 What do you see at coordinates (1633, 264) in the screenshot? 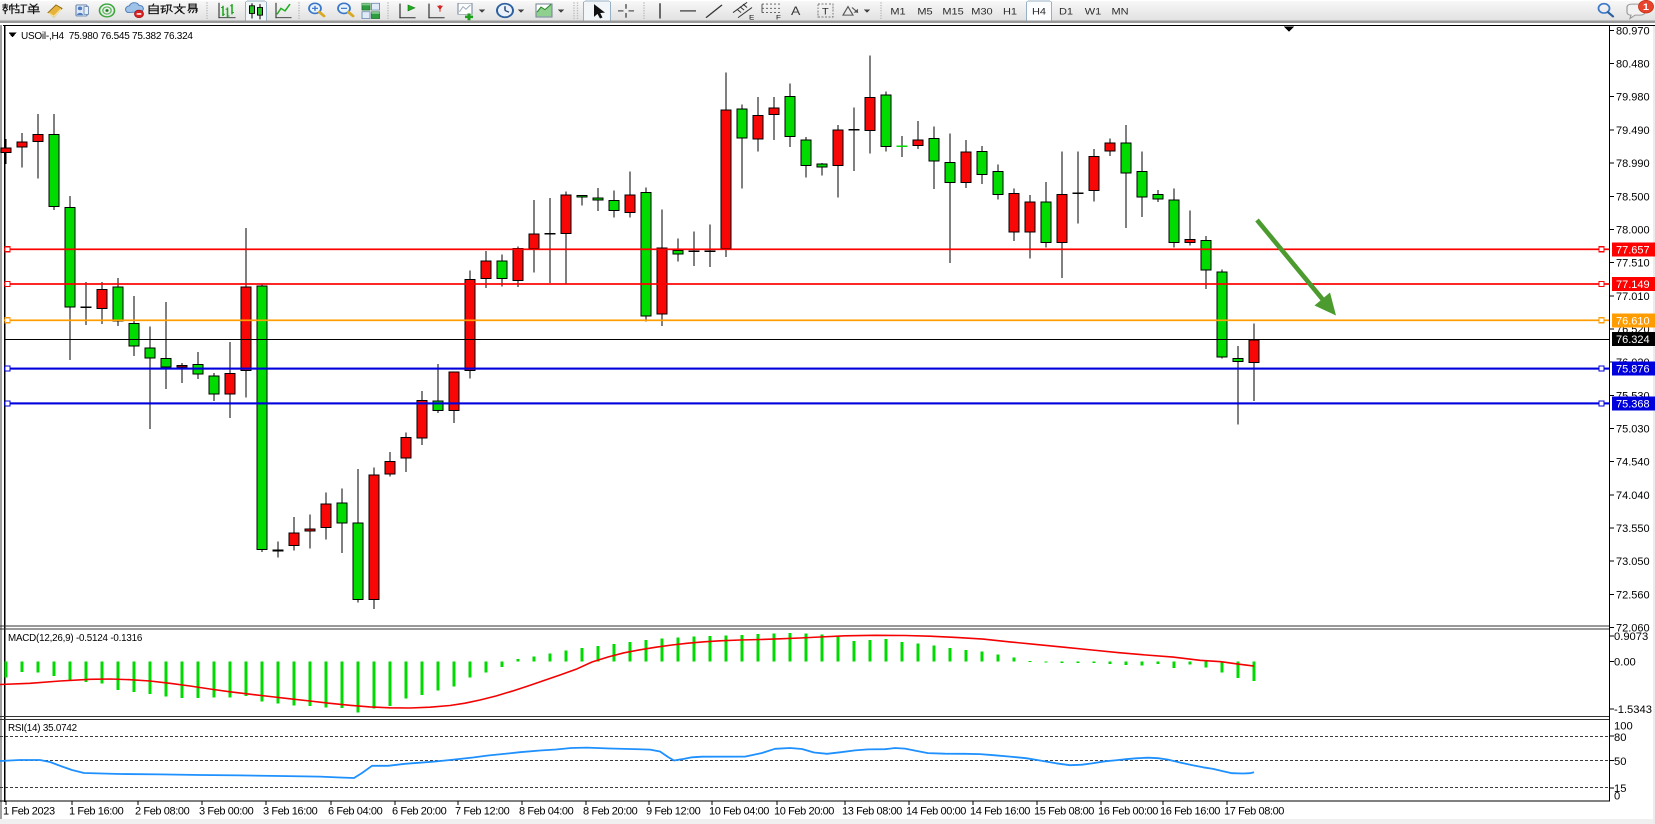
I see `svg-text: 77.510` at bounding box center [1633, 264].